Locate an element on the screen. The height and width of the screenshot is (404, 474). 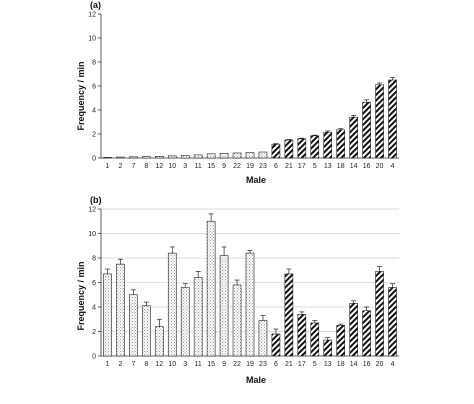
y-tick-label: 8 is located at coordinates (94, 63).